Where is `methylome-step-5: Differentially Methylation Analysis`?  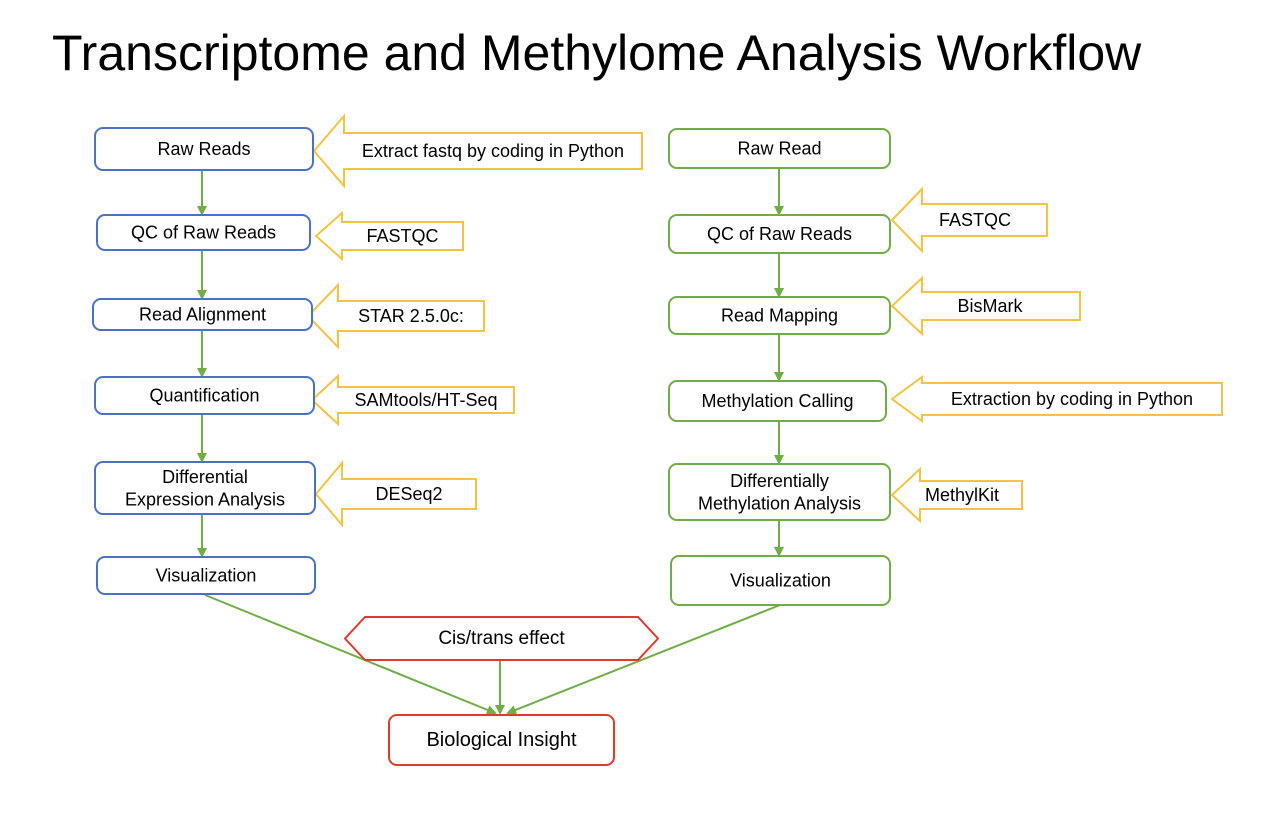 methylome-step-5: Differentially Methylation Analysis is located at coordinates (779, 492).